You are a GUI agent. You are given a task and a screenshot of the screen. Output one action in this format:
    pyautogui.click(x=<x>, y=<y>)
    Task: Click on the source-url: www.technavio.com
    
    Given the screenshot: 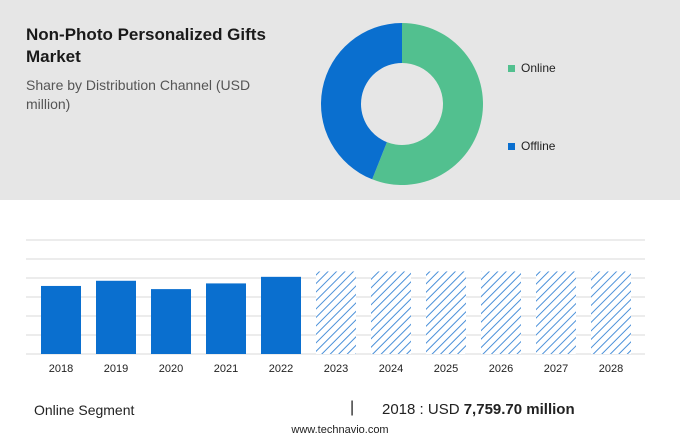 What is the action you would take?
    pyautogui.click(x=340, y=430)
    